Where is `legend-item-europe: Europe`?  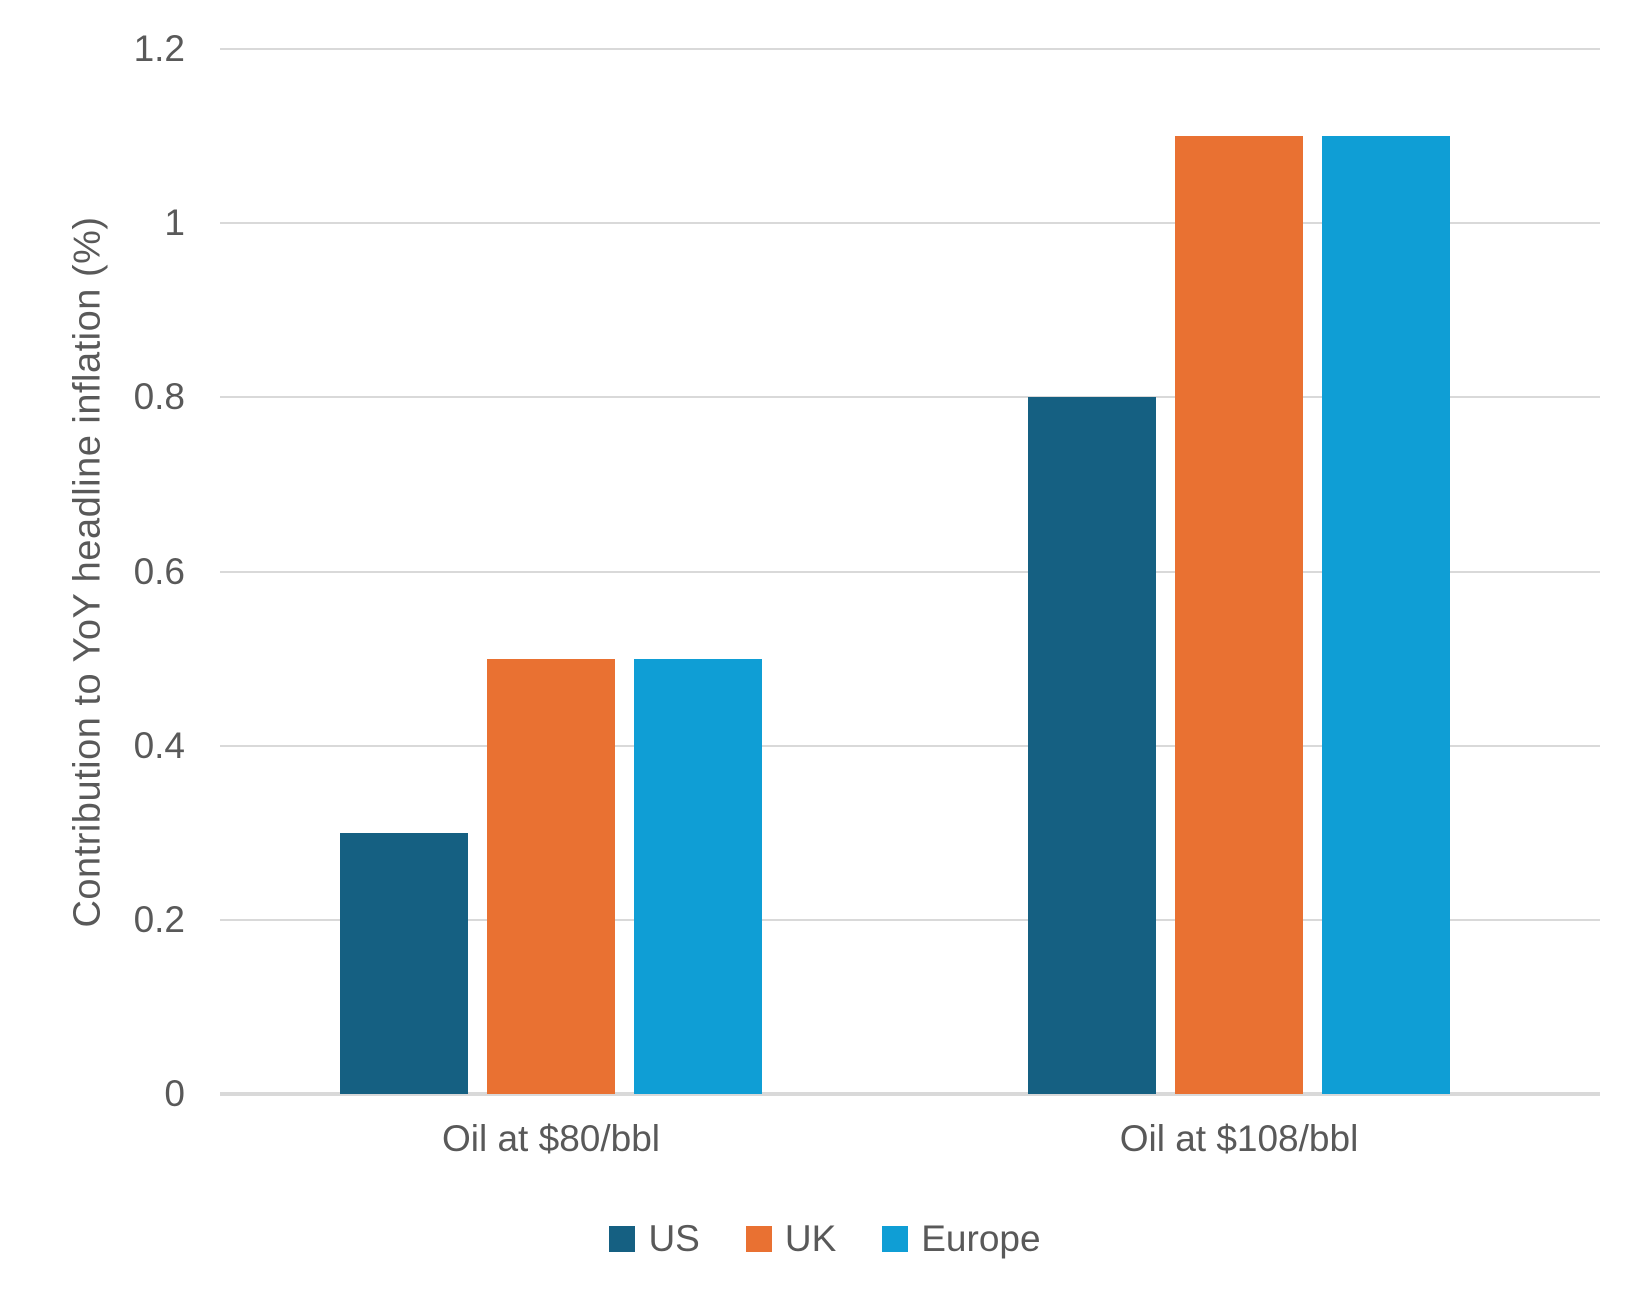 legend-item-europe: Europe is located at coordinates (961, 1239).